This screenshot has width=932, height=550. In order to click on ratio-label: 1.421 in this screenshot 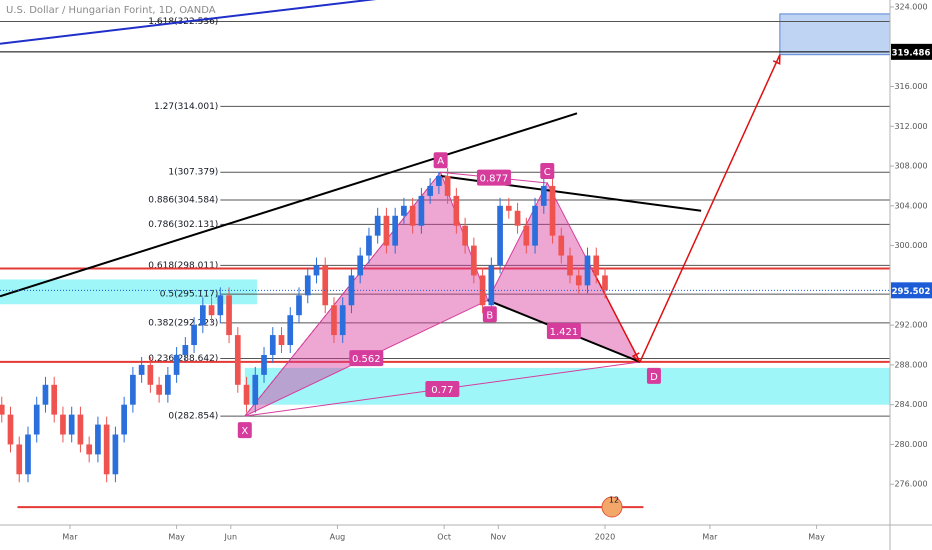, I will do `click(564, 332)`.